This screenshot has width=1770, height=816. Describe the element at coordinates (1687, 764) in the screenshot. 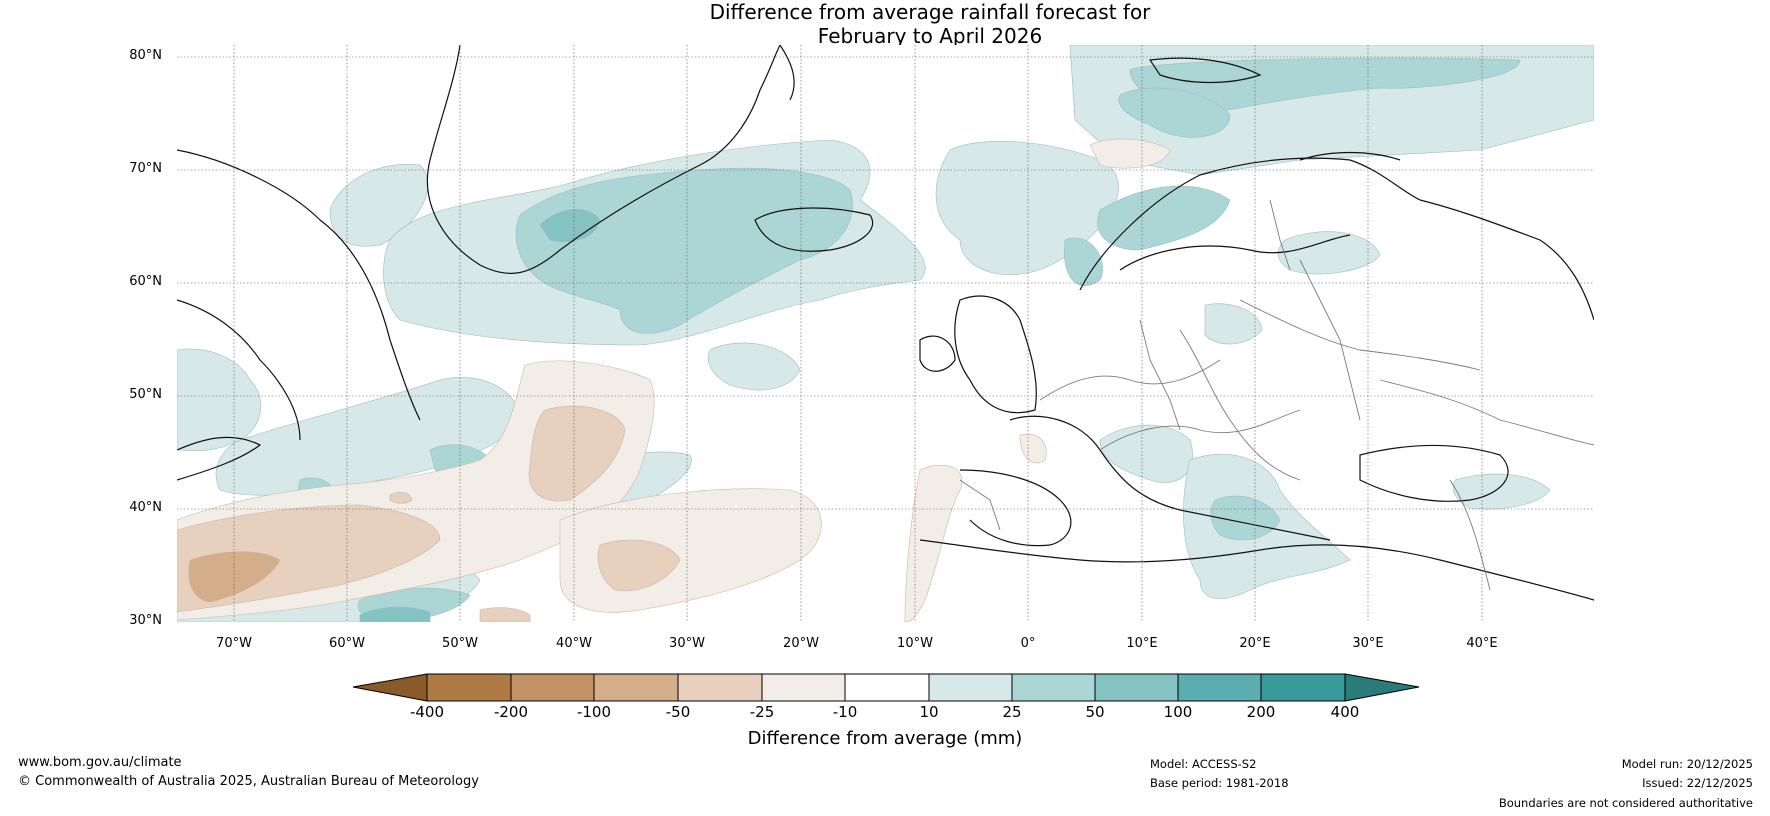

I see `model-run-date: Model run: 20/12/2025` at that location.